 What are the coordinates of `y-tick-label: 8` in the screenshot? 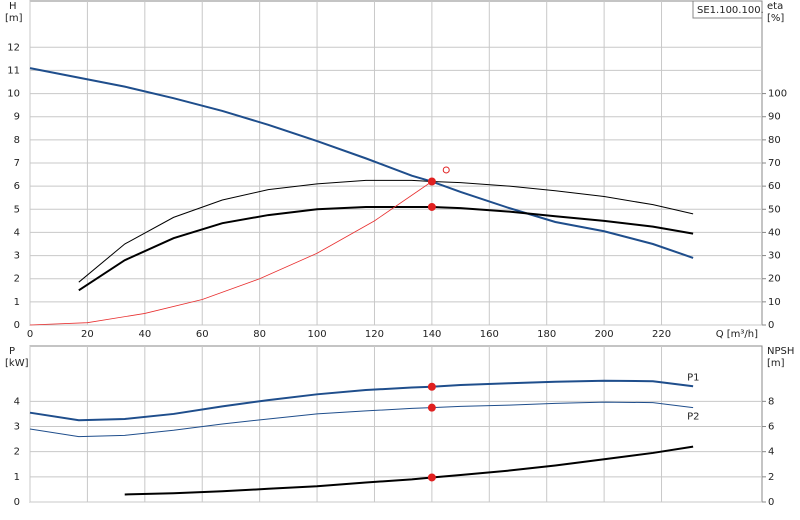 It's located at (17, 140).